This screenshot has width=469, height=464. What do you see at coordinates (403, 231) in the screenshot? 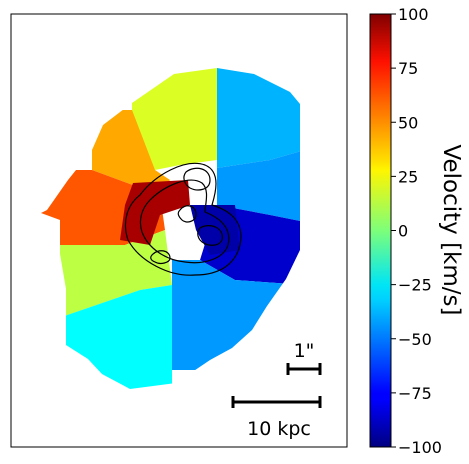
I see `colorbar-tick-label: 0` at bounding box center [403, 231].